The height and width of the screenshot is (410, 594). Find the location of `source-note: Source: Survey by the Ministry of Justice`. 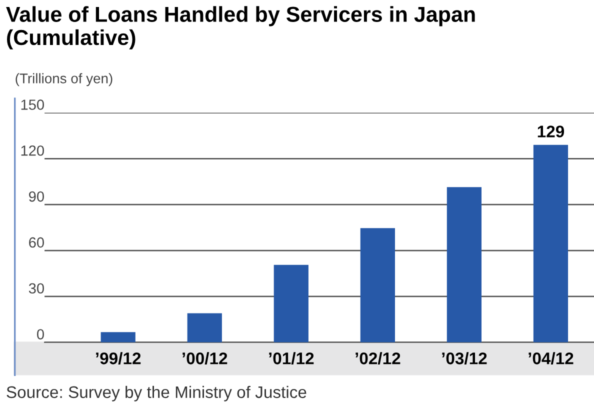

source-note: Source: Survey by the Ministry of Justice is located at coordinates (156, 394).